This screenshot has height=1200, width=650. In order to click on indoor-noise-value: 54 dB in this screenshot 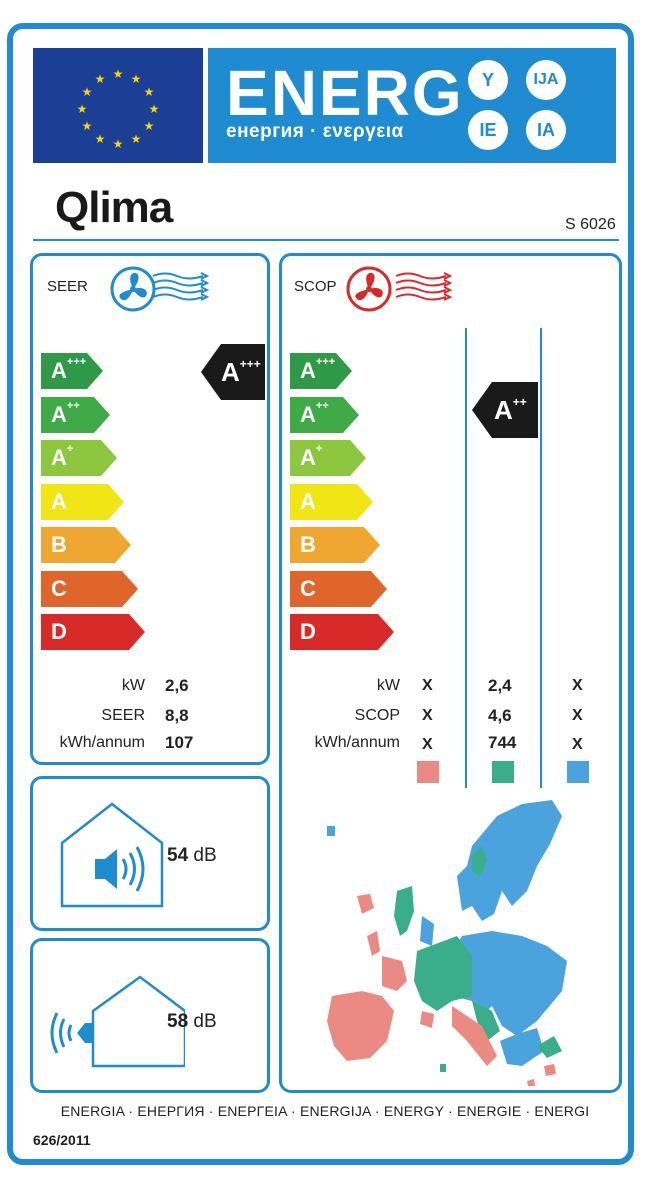, I will do `click(192, 856)`.